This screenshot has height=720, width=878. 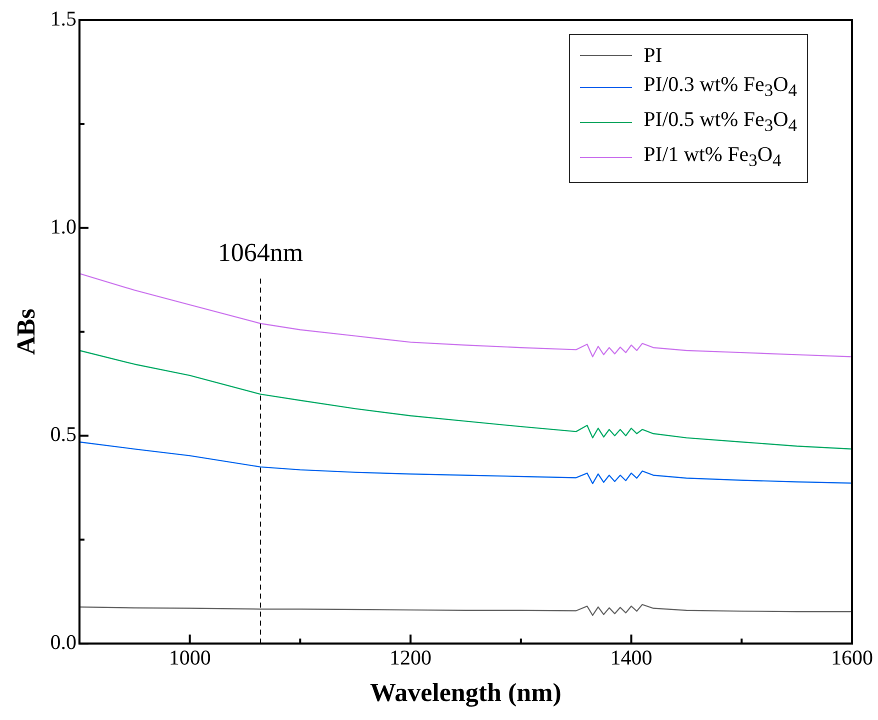 What do you see at coordinates (713, 157) in the screenshot?
I see `legend-label: PI/1 wt% Fe$_{3}$O$_{4}$` at bounding box center [713, 157].